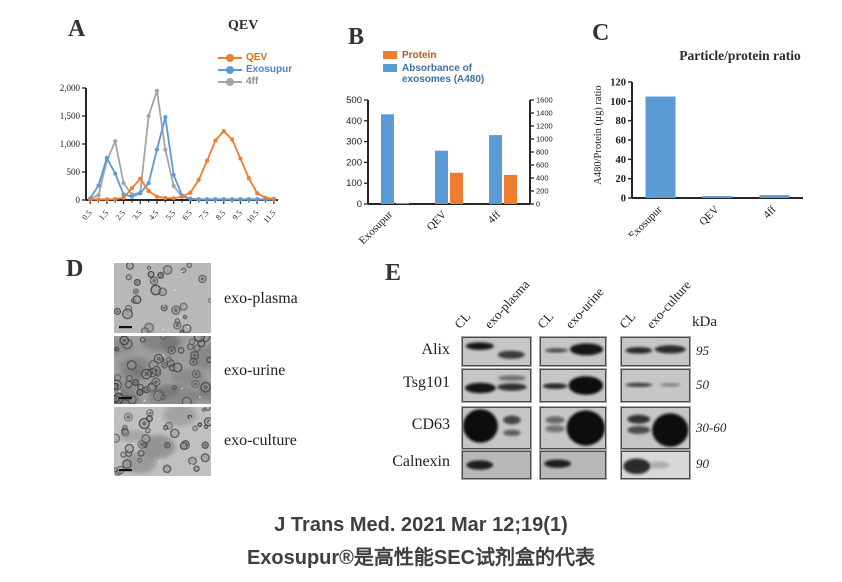  I want to click on lane-label-exo-plasma: exo-plasma, so click(507, 304).